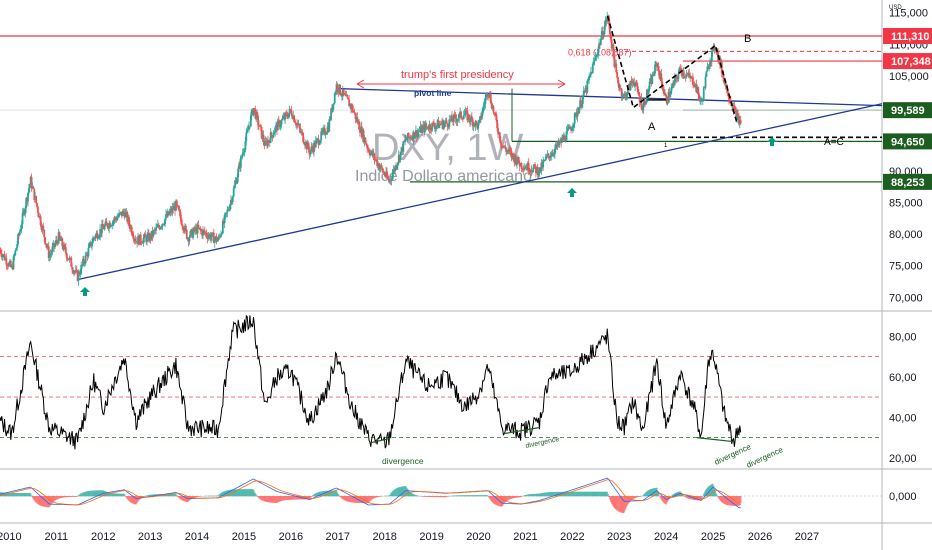 The height and width of the screenshot is (550, 932). Describe the element at coordinates (384, 537) in the screenshot. I see `time-tick-label: 2018` at that location.